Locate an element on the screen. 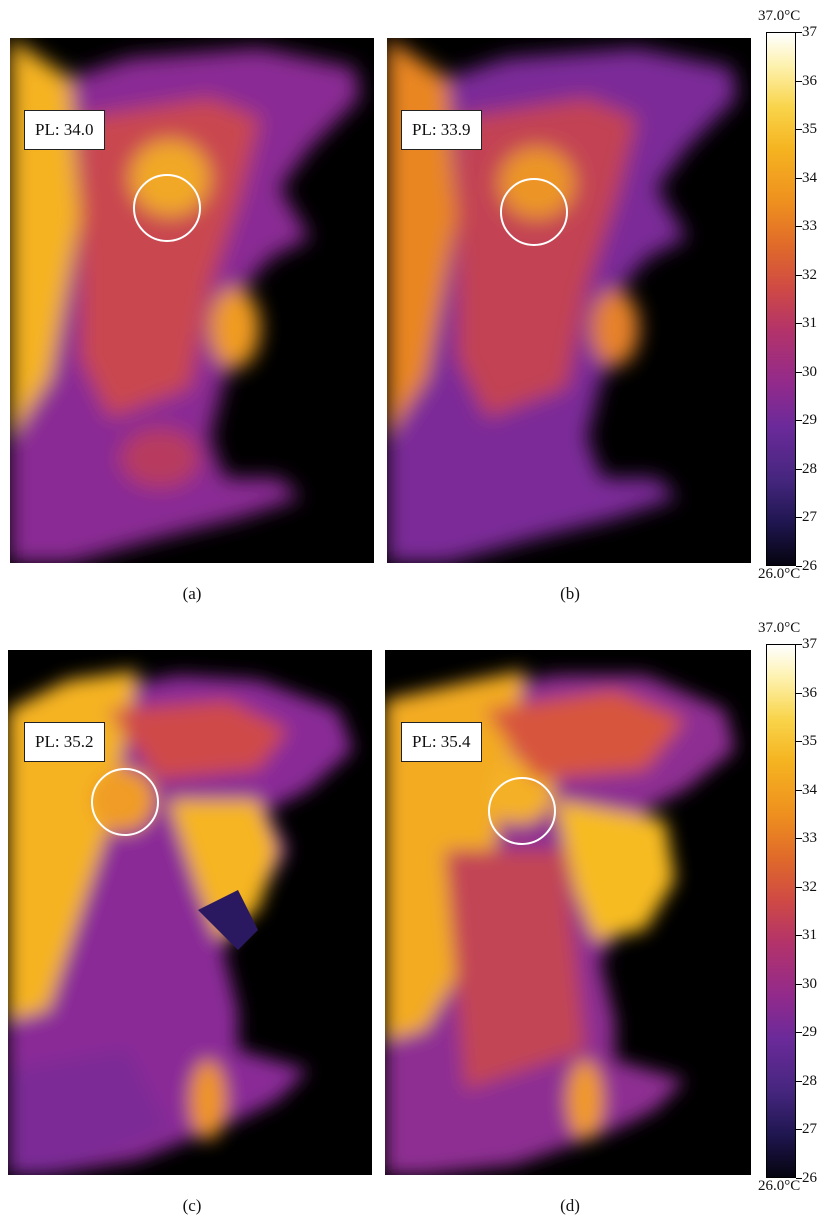  caption-b: (b) is located at coordinates (570, 593).